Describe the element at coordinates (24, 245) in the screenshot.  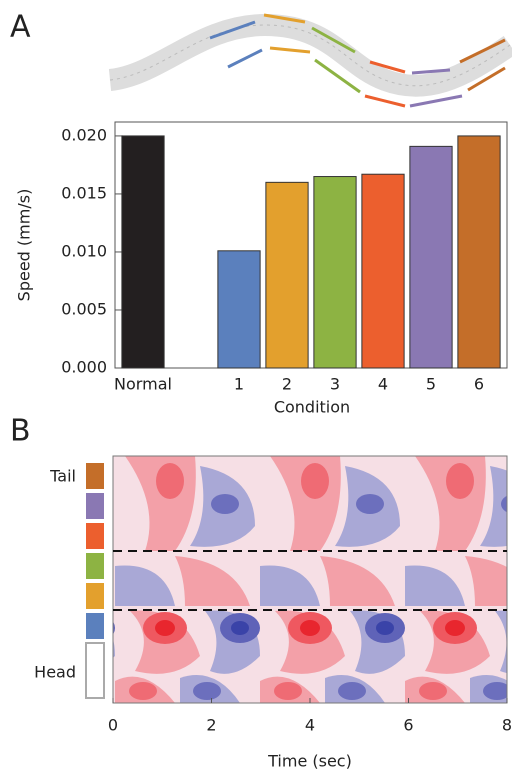
I see `y-axis-label: Speed (mm/s)` at that location.